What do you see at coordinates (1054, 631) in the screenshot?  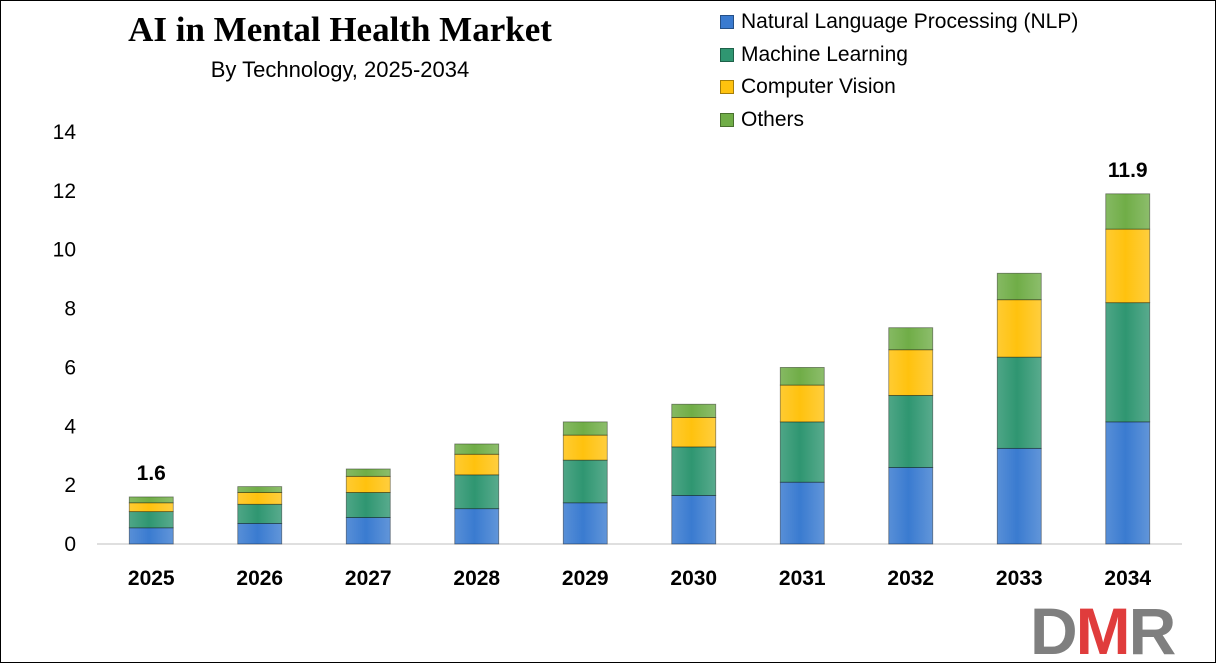 I see `logo-letter-d: D` at bounding box center [1054, 631].